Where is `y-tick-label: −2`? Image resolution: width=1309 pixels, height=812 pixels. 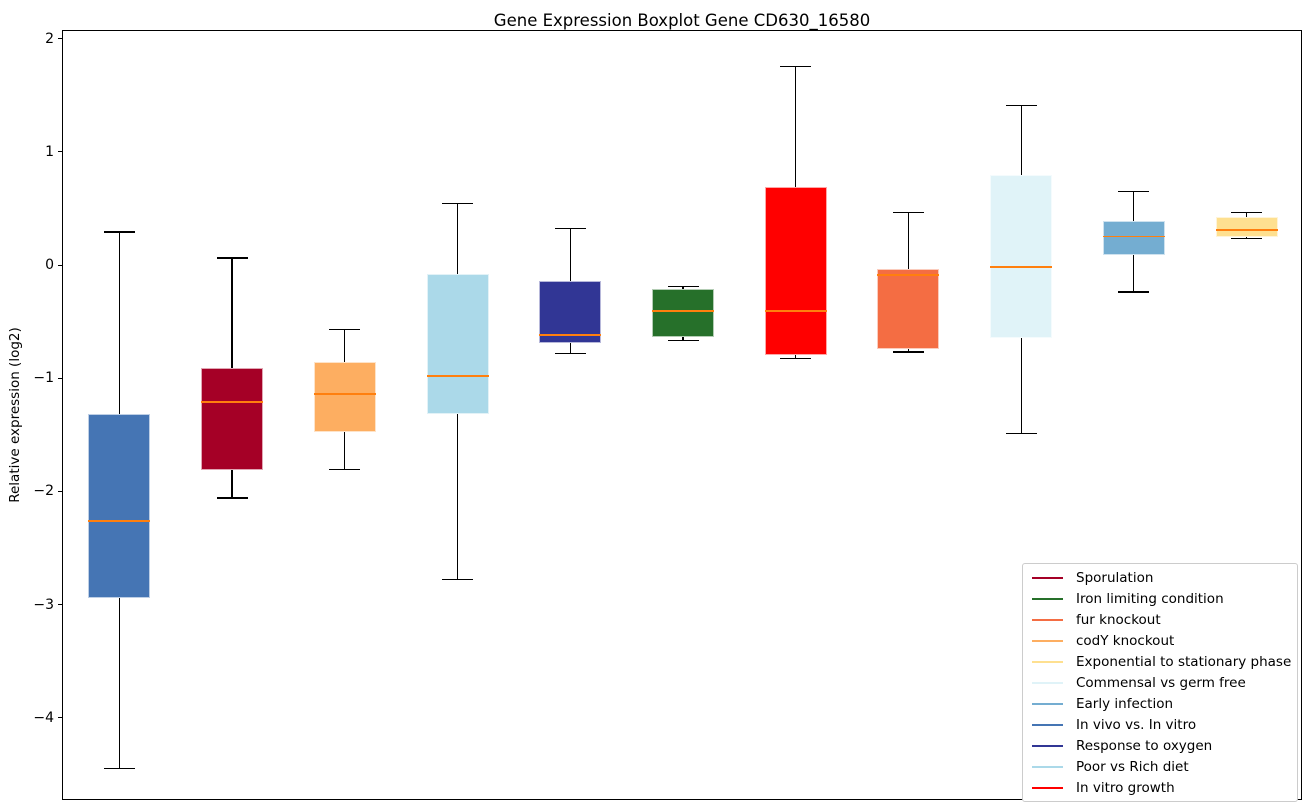
y-tick-label: −2 is located at coordinates (43, 491).